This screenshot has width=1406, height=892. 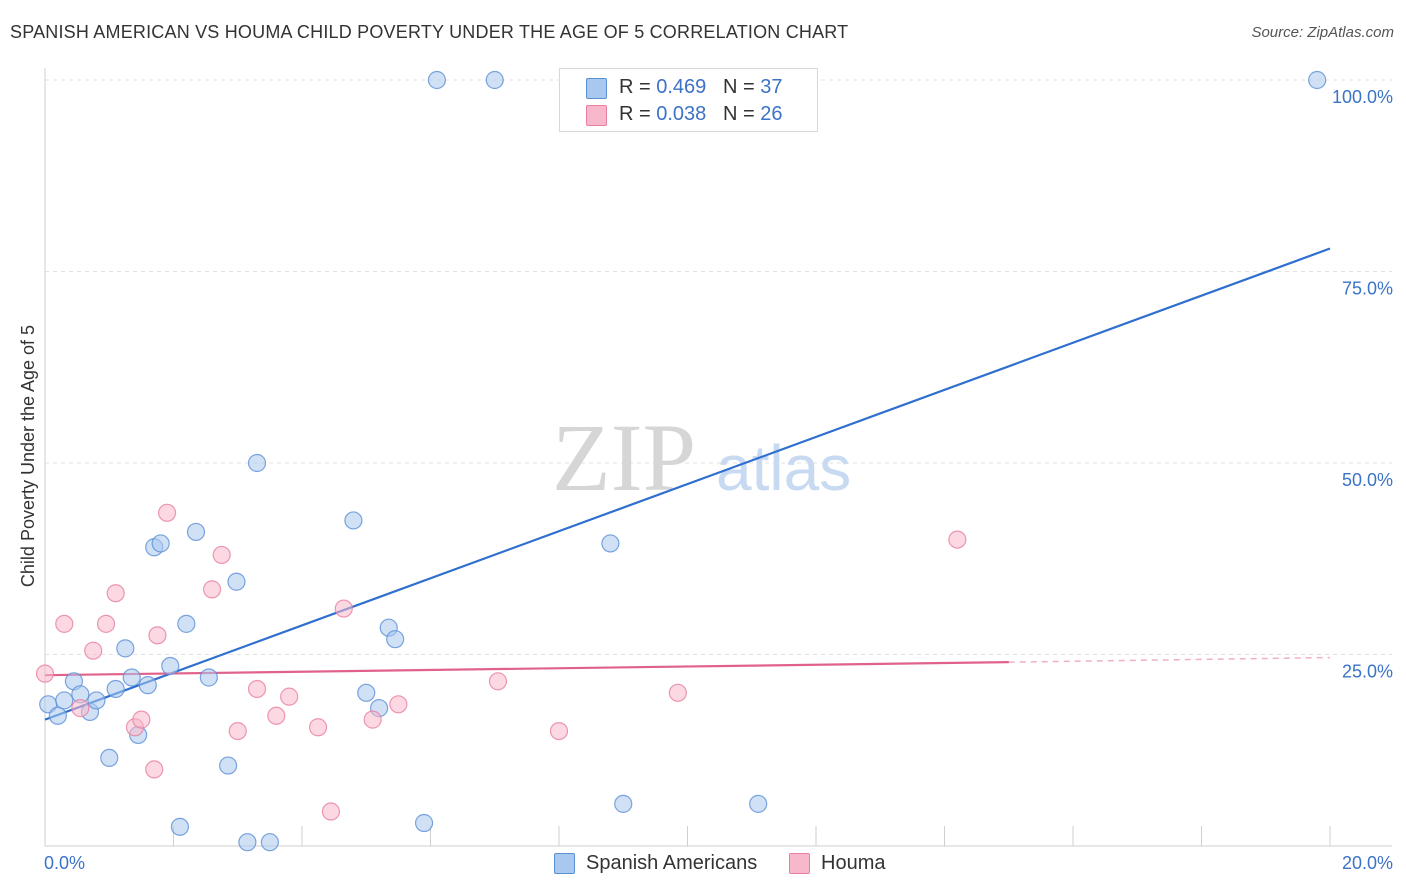 I want to click on legend-label: Spanish Americans, so click(x=672, y=863).